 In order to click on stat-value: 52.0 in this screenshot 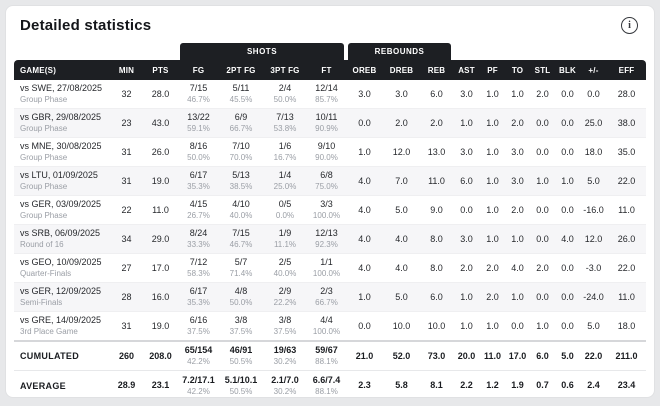, I will do `click(401, 355)`.